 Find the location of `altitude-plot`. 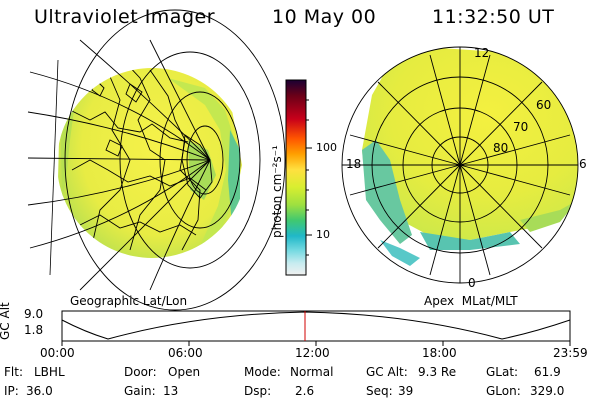

altitude-plot is located at coordinates (316, 328).